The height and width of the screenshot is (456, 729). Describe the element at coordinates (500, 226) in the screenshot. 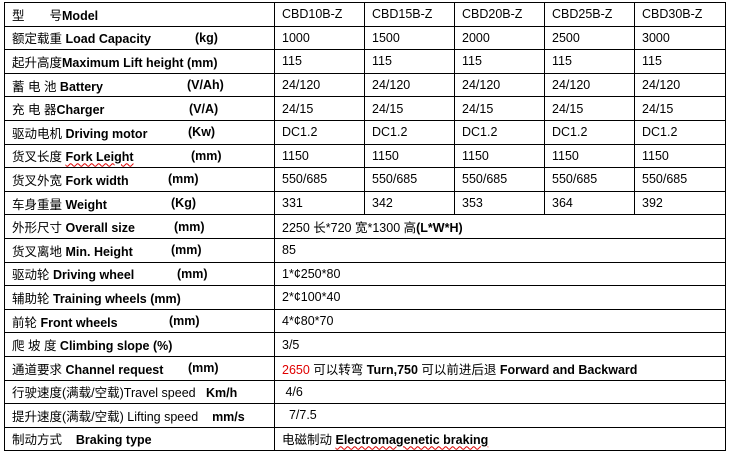

I see `spec-value: 2250 长*720 宽*1300 高(L*W*H)` at that location.